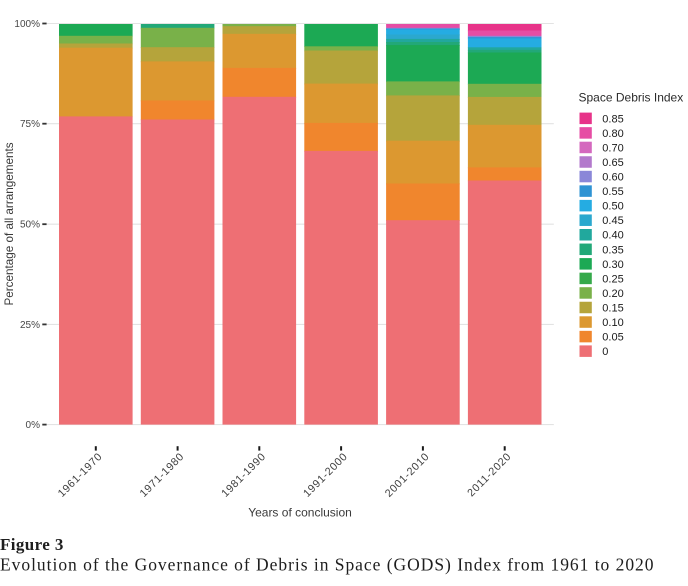 The image size is (688, 586). I want to click on svg-text: 0.45, so click(612, 221).